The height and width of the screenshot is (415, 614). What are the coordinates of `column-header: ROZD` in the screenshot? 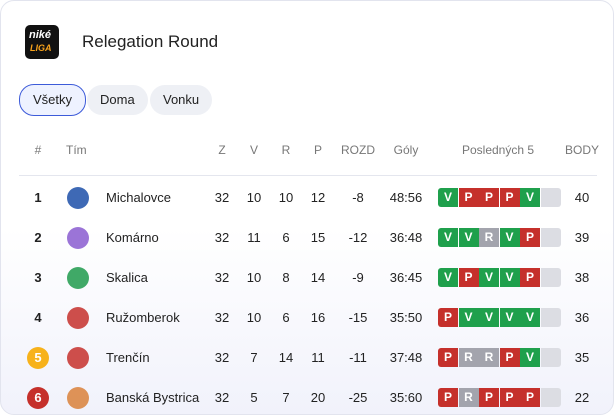 It's located at (358, 150).